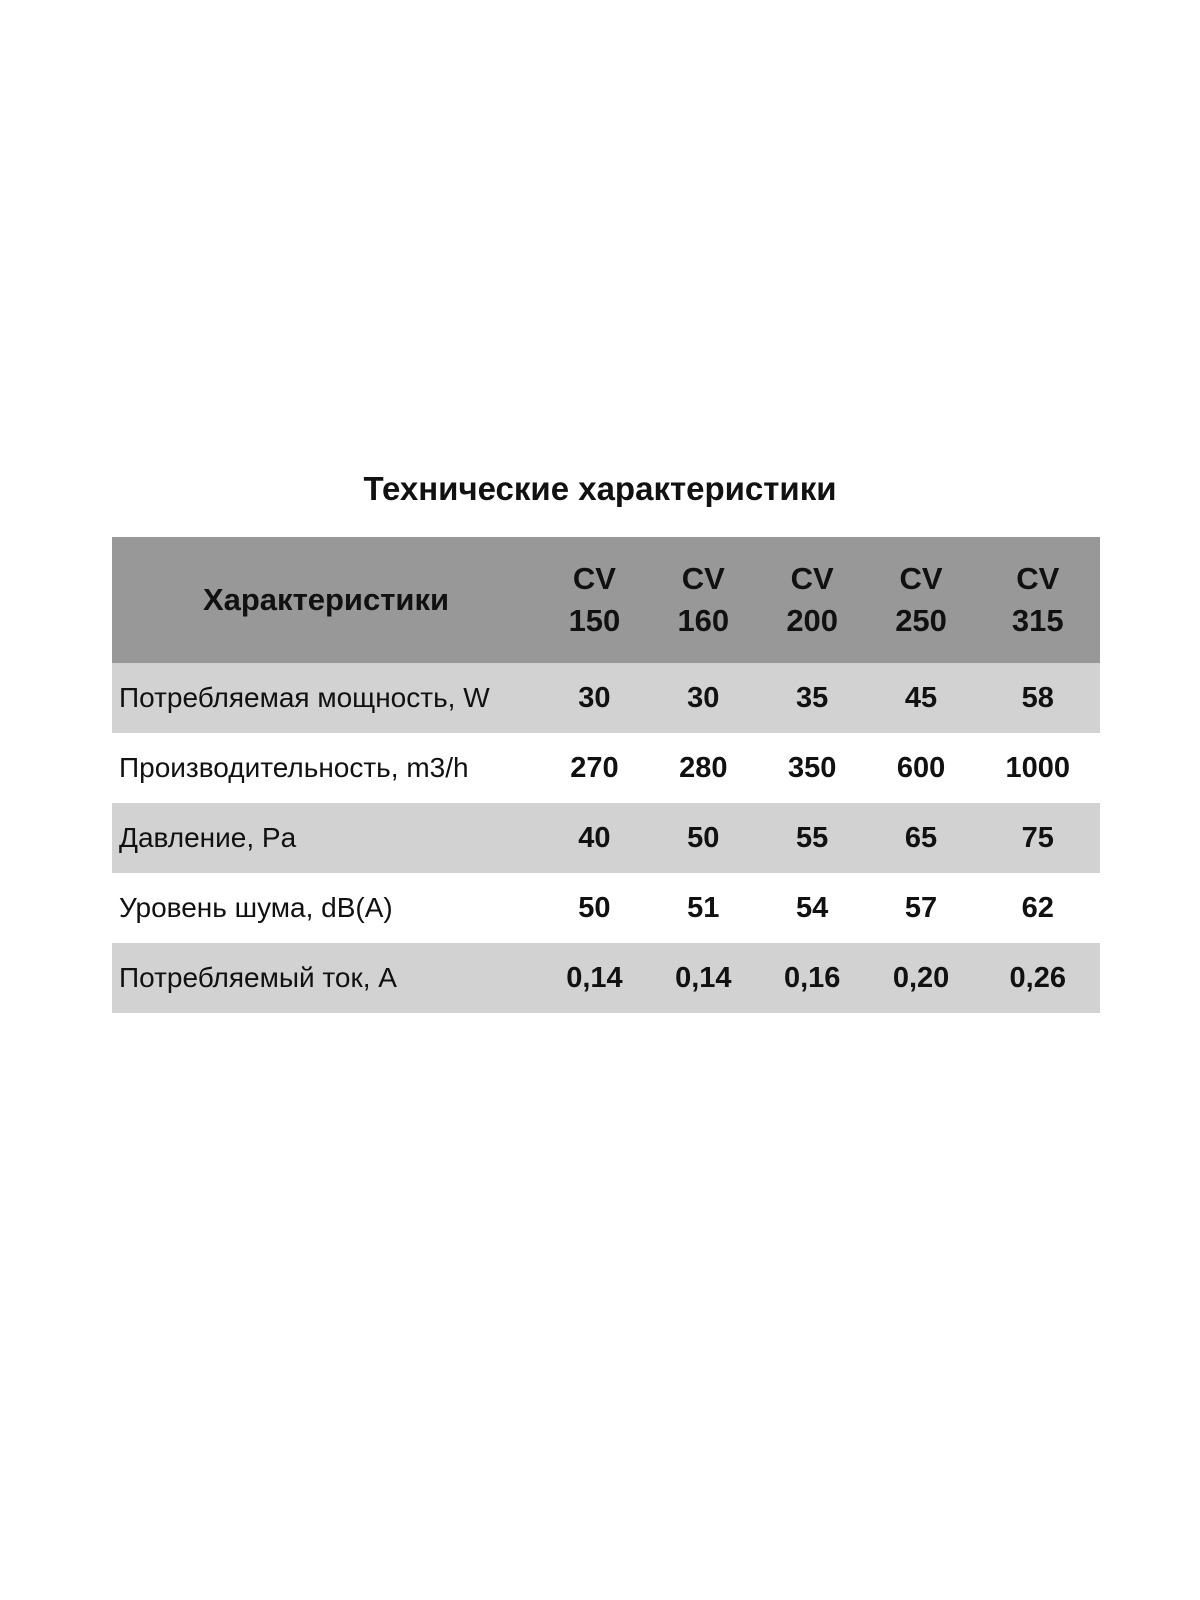  What do you see at coordinates (1037, 620) in the screenshot?
I see `model-line2: 315` at bounding box center [1037, 620].